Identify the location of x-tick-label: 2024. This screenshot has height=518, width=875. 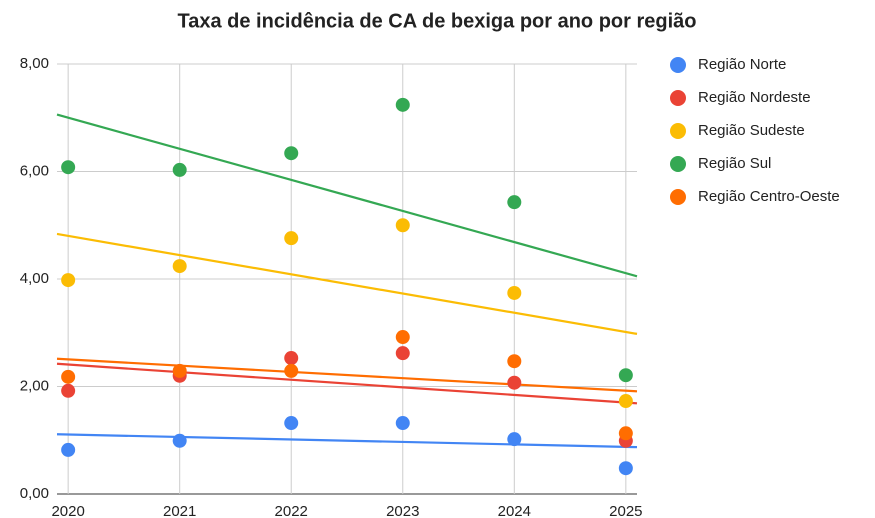
(514, 510).